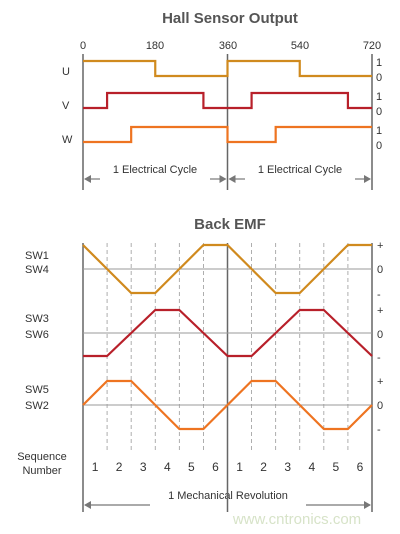 This screenshot has width=400, height=534. What do you see at coordinates (300, 170) in the screenshot?
I see `electrical-cycle-label-2: 1 Electrical Cycle` at bounding box center [300, 170].